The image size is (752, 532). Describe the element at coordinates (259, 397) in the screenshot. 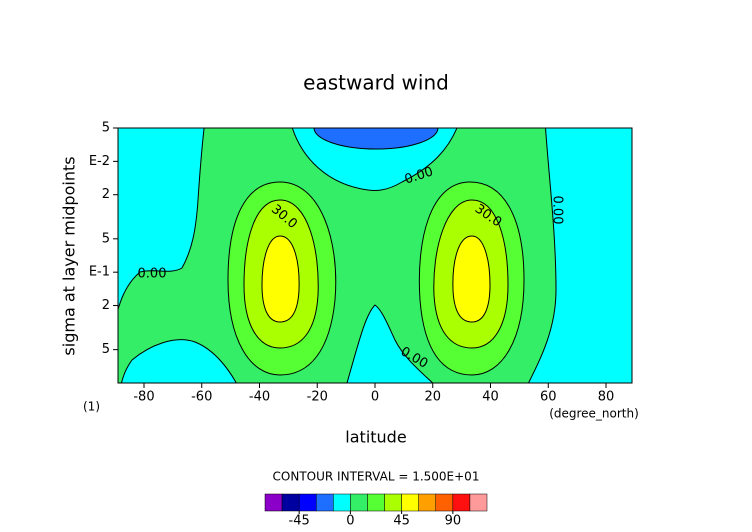

I see `x-tick-label: -40` at that location.